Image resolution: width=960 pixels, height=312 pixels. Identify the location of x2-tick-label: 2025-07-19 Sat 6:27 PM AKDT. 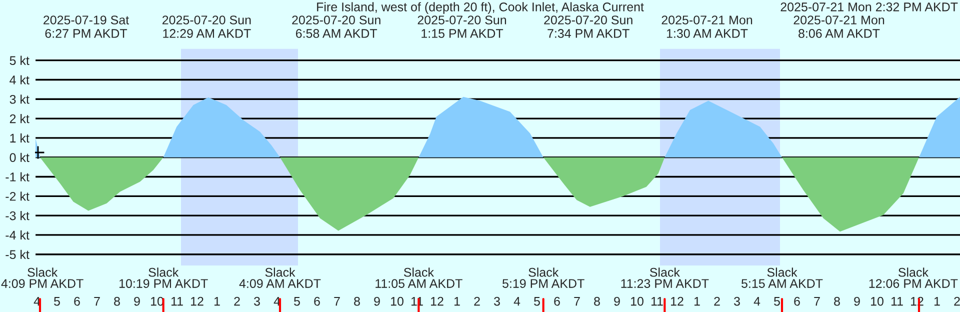
(86, 27).